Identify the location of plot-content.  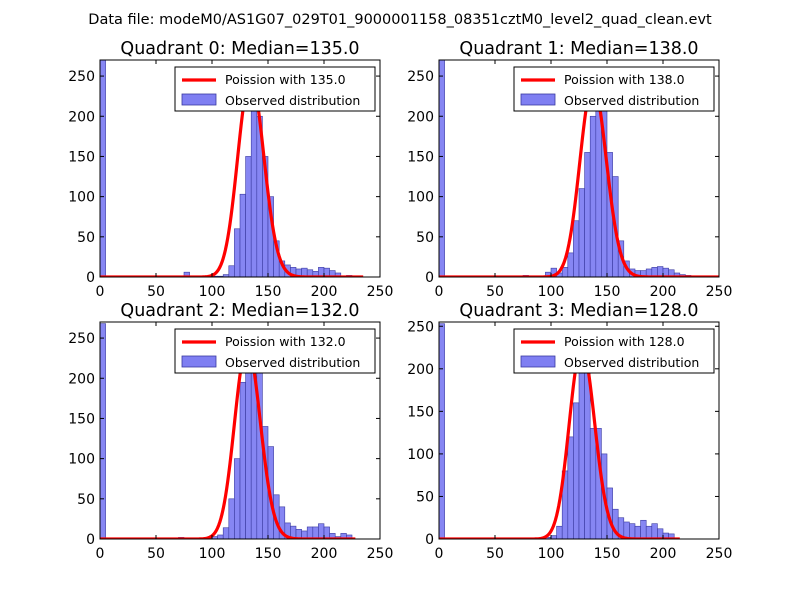
(232, 168).